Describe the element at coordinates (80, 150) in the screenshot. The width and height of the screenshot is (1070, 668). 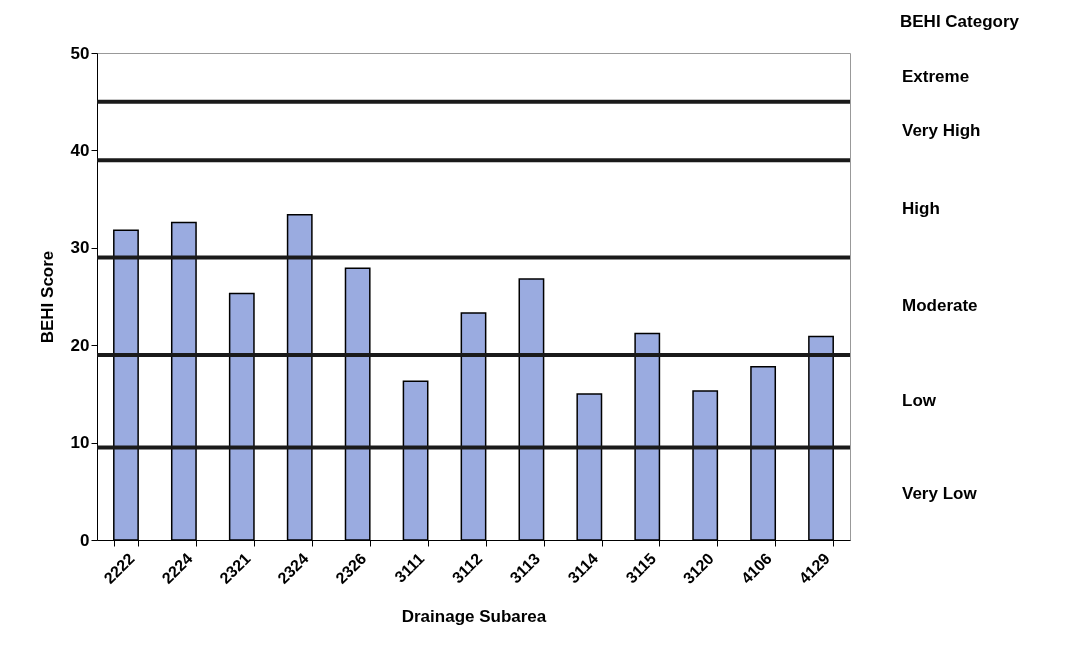
I see `y-tick-label: 40` at that location.